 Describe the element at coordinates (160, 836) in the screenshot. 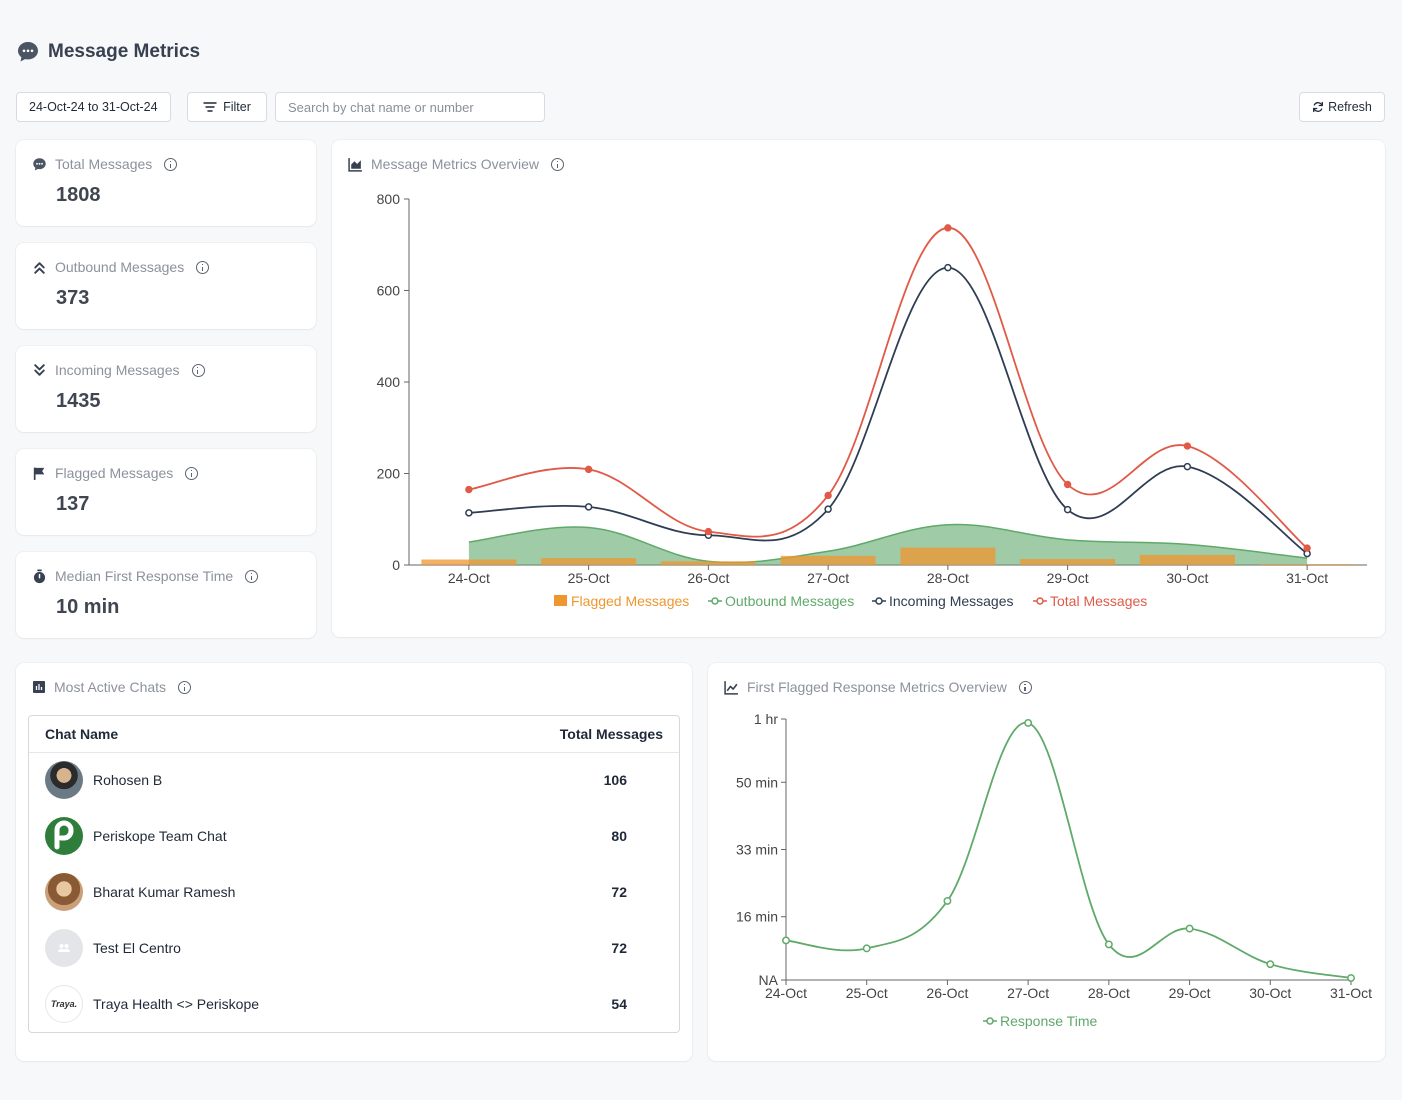

I see `chat-name: Periskope Team Chat` at that location.